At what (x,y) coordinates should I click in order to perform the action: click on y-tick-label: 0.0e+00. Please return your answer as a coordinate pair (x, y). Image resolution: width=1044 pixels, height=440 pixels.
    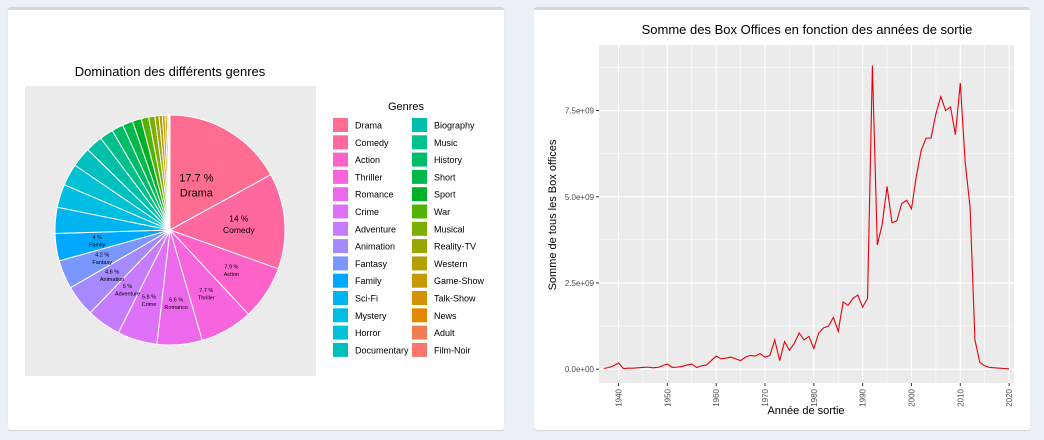
    Looking at the image, I should click on (580, 369).